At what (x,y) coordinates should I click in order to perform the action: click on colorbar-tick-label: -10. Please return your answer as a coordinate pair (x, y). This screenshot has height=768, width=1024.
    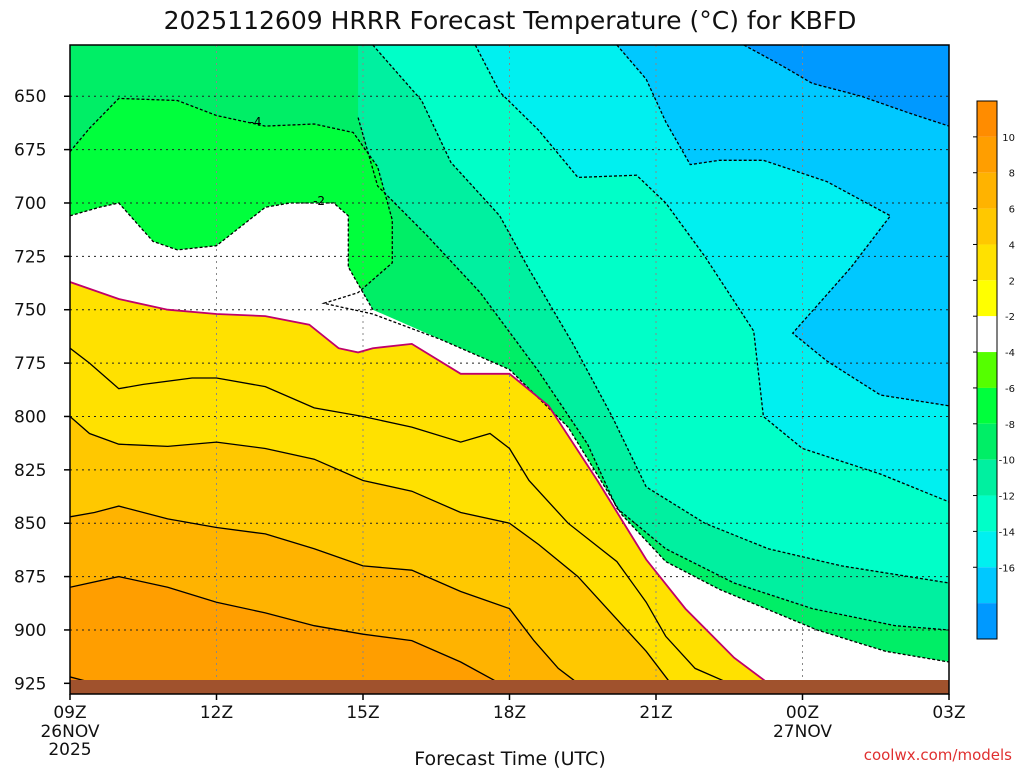
    Looking at the image, I should click on (1007, 461).